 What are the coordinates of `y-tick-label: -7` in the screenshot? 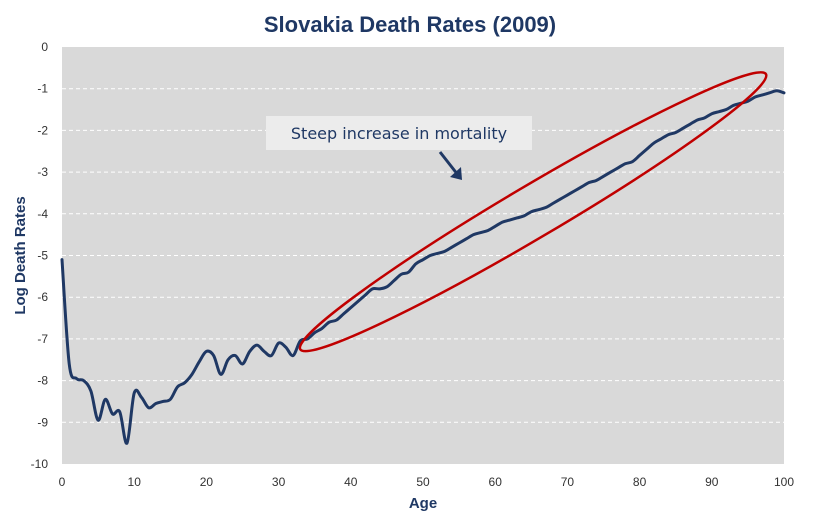 It's located at (42, 339).